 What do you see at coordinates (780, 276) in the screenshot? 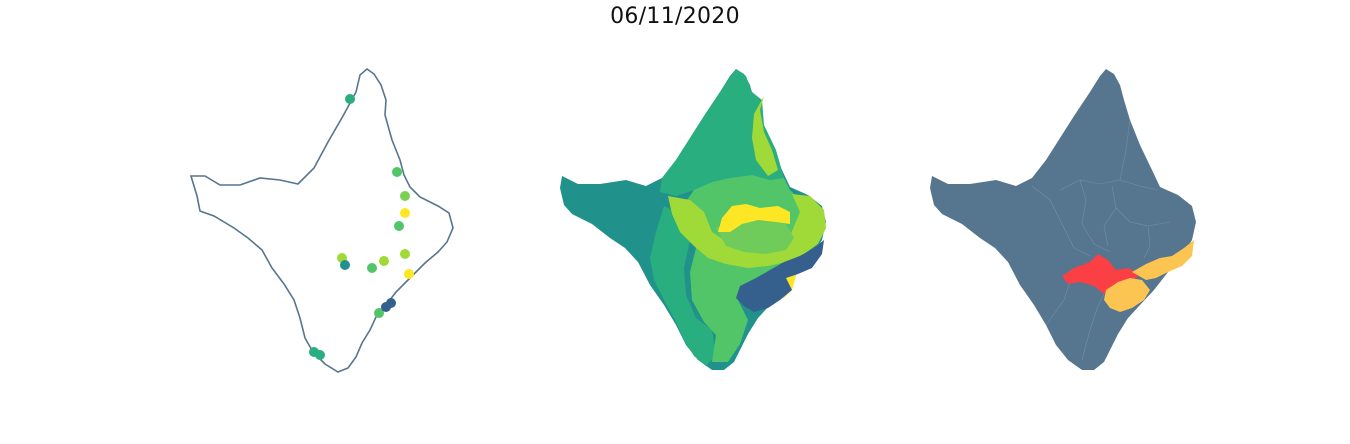
I see `region-navy` at bounding box center [780, 276].